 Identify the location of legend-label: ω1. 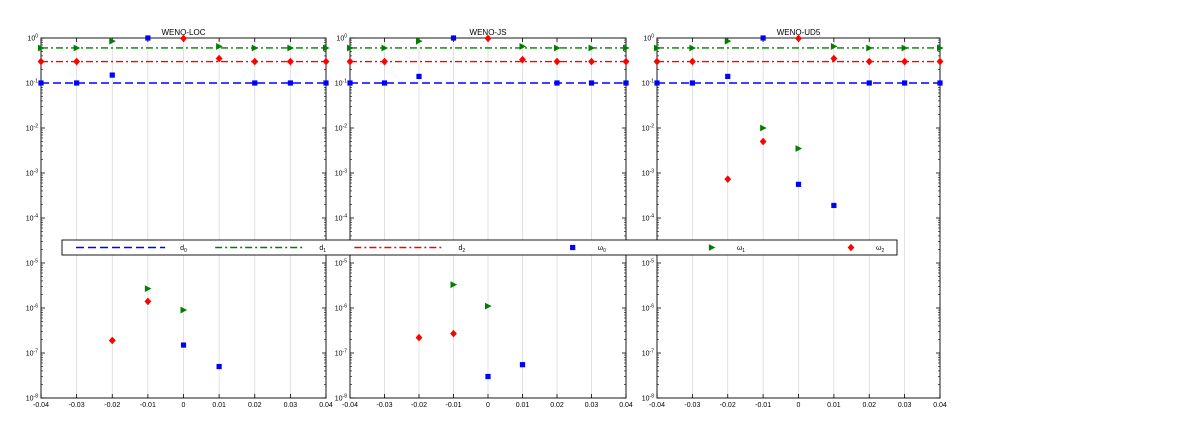
(741, 249).